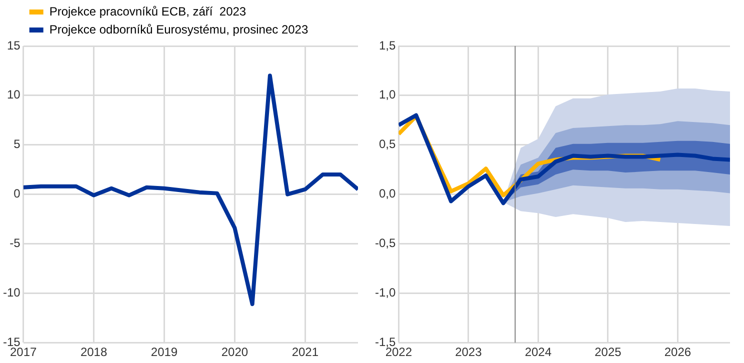 The image size is (744, 363). I want to click on y-tick-label: 0, so click(17, 193).